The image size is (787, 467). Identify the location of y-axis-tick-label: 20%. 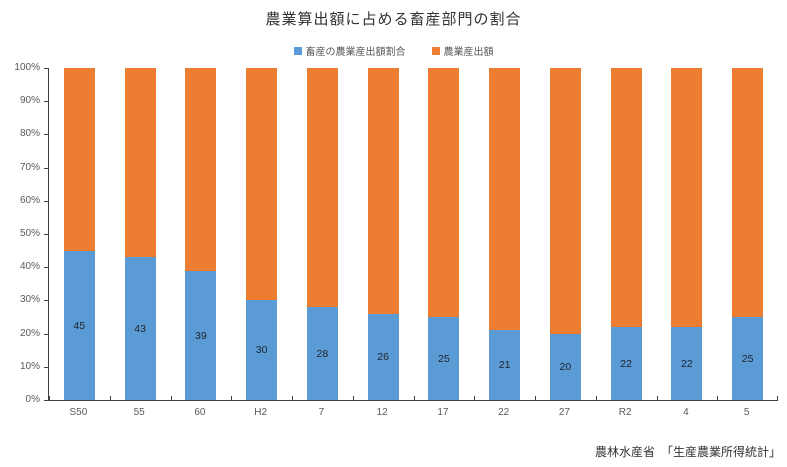
(29, 333).